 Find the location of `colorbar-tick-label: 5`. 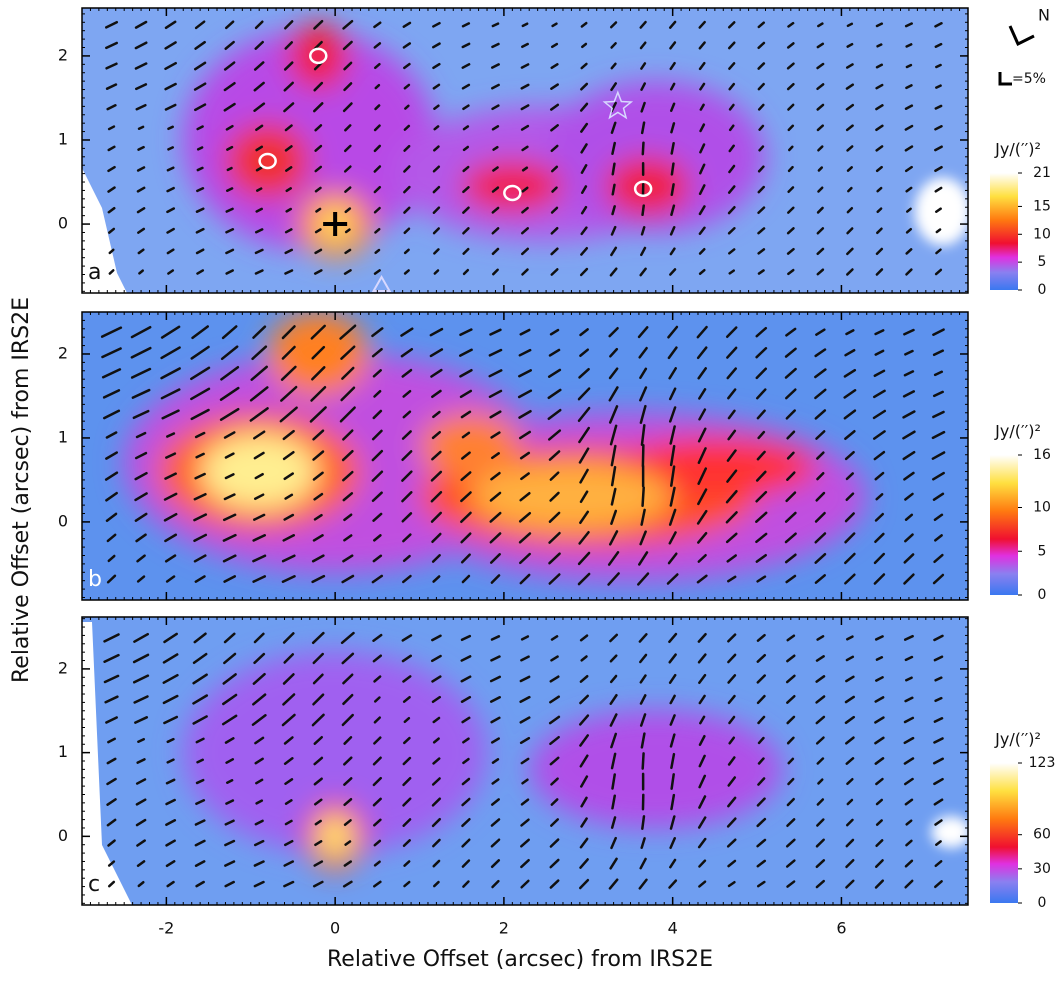

colorbar-tick-label: 5 is located at coordinates (1042, 262).